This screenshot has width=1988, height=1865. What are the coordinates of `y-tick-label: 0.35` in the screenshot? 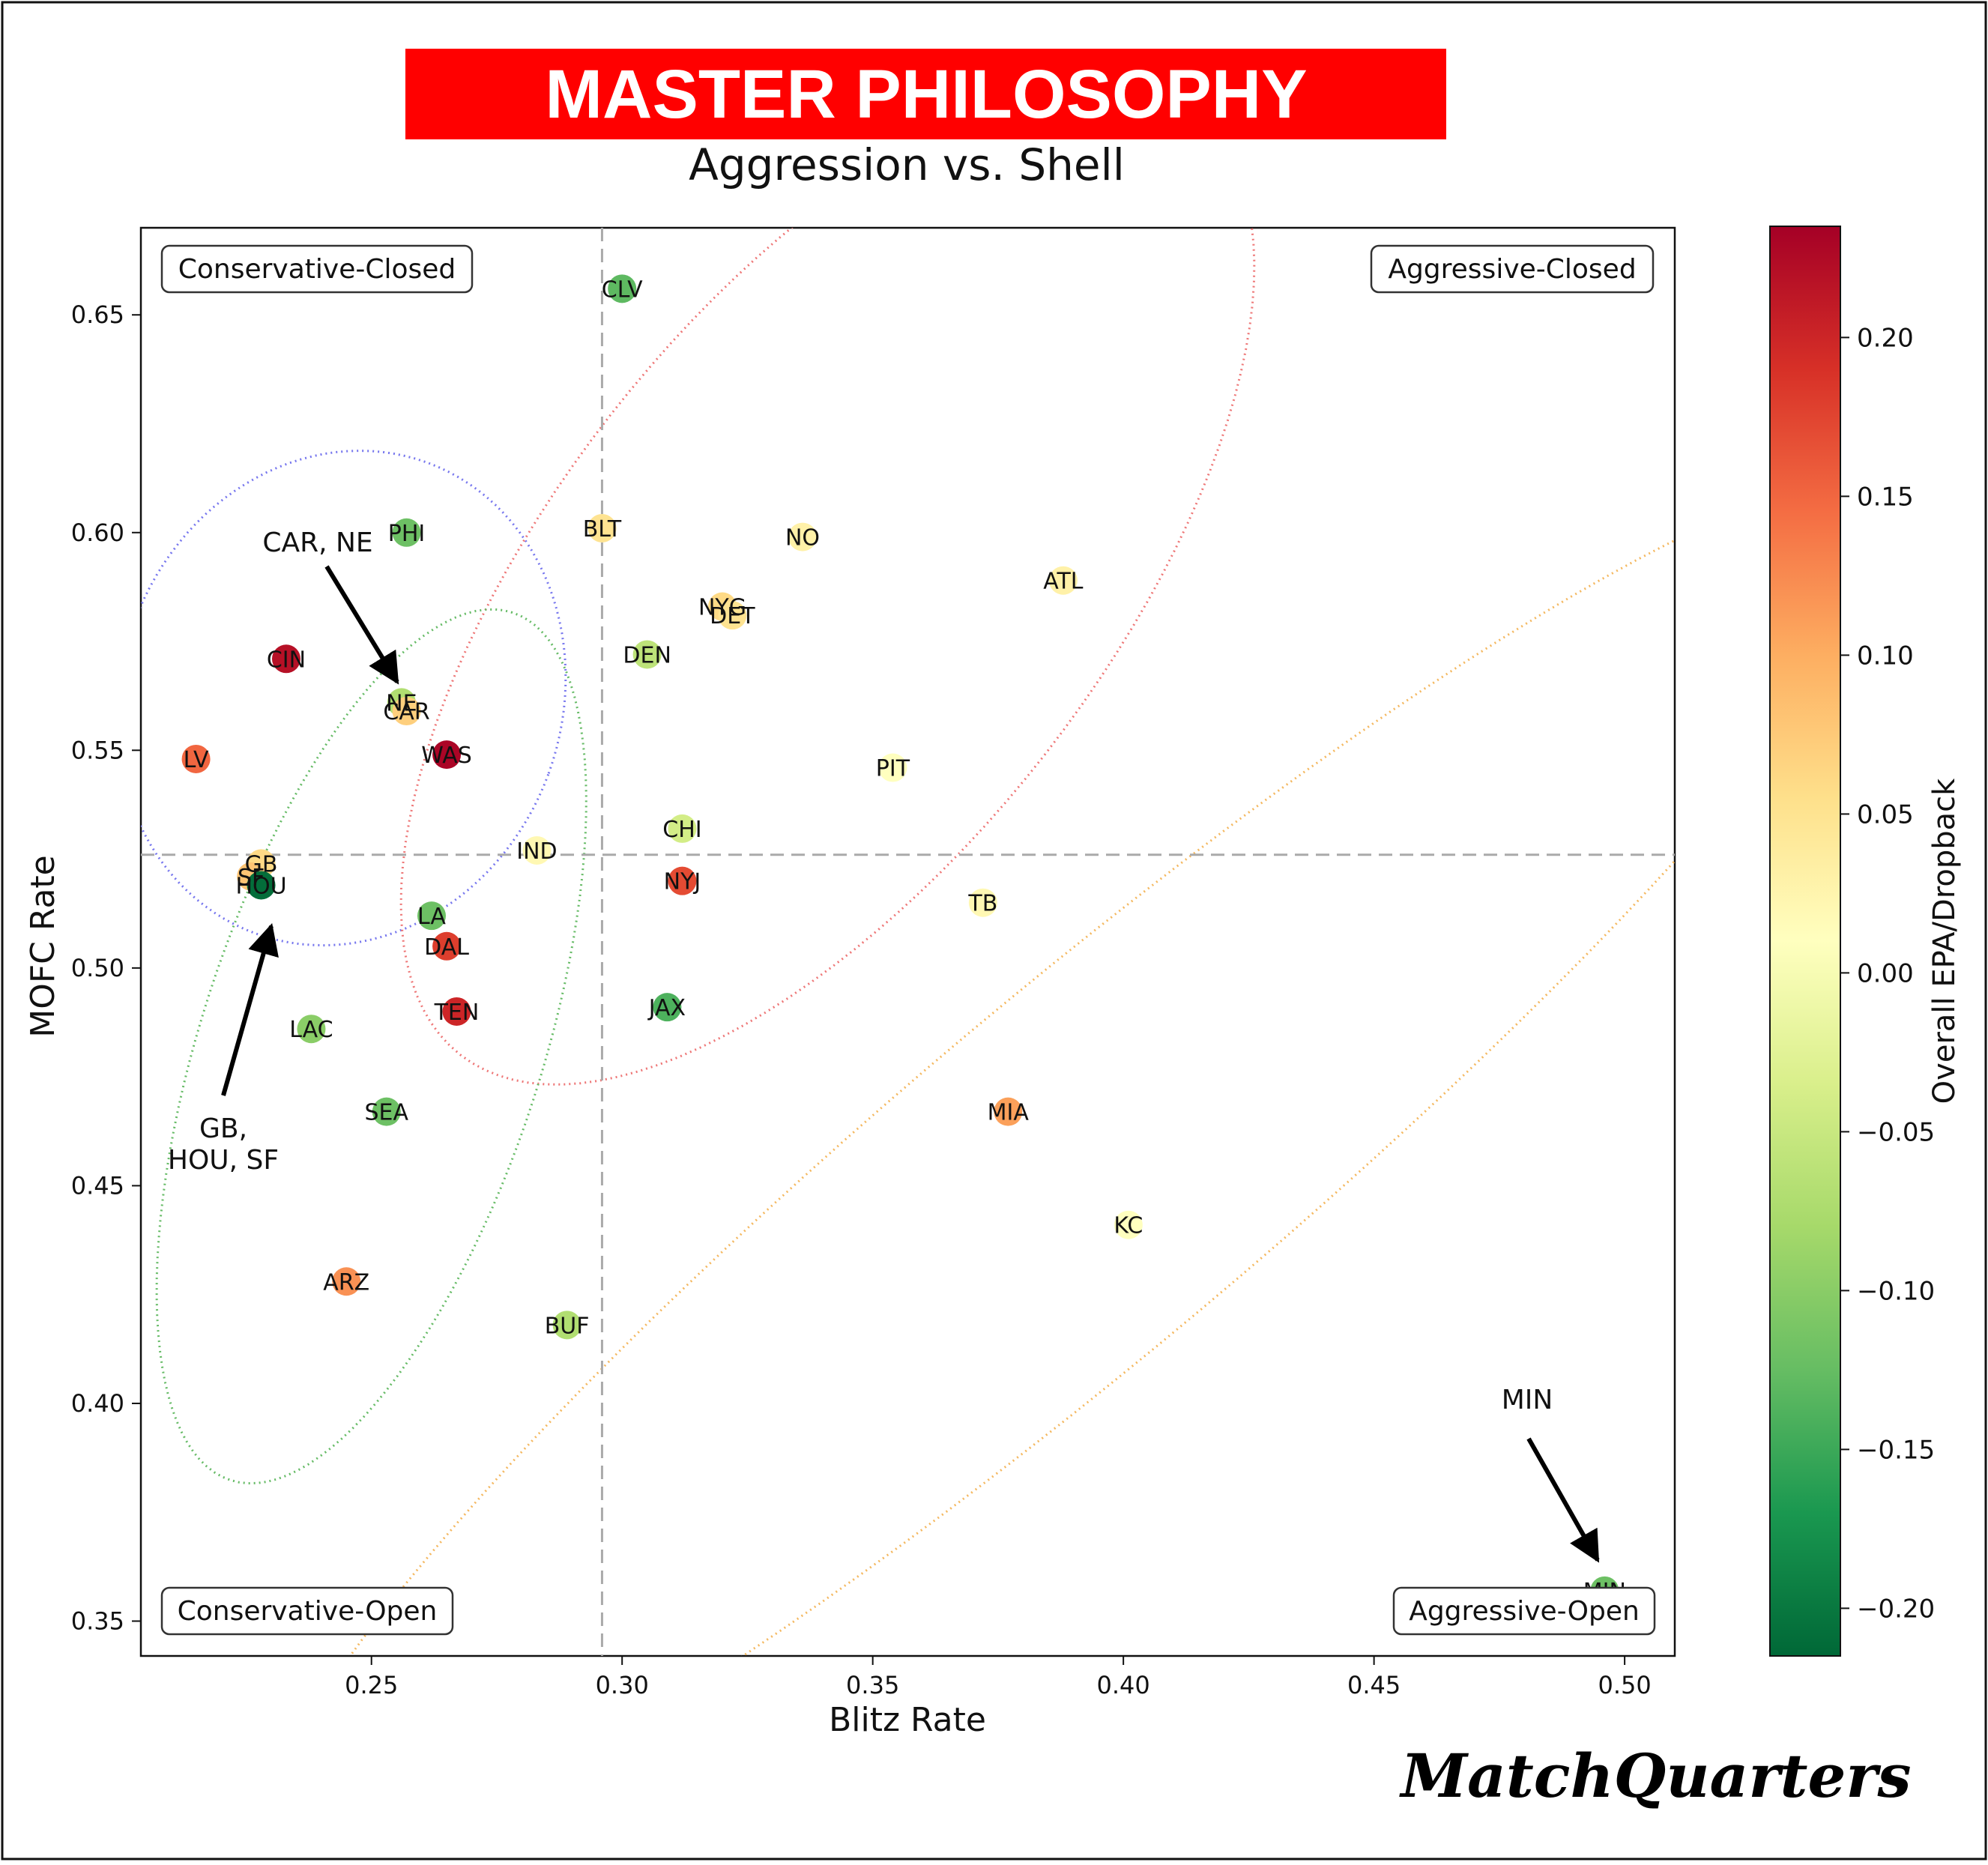 It's located at (98, 1621).